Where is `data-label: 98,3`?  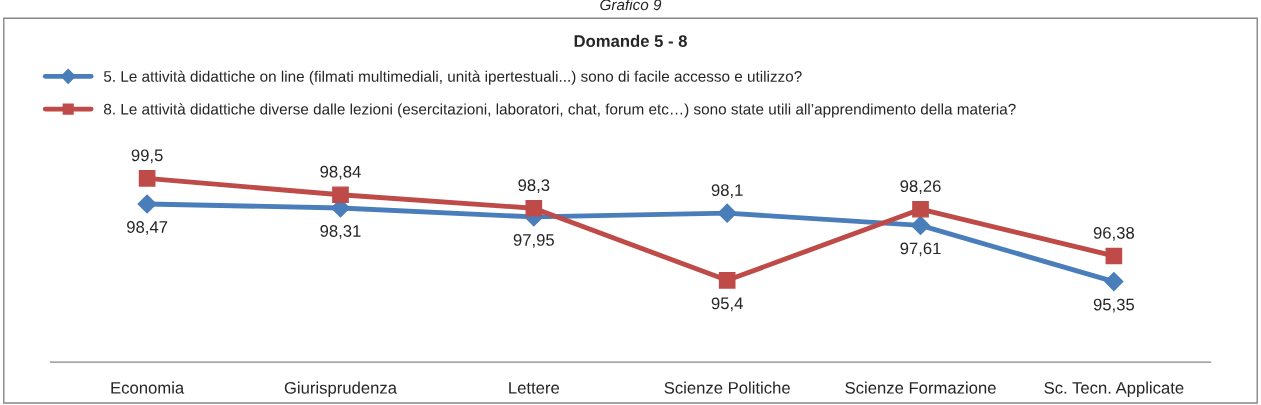 data-label: 98,3 is located at coordinates (534, 186).